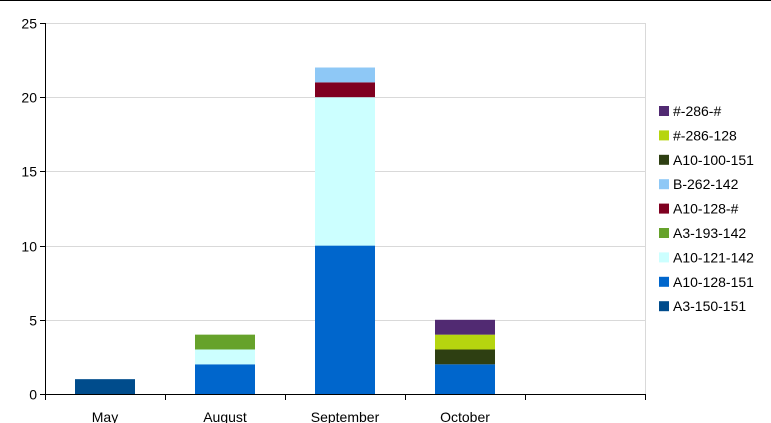 This screenshot has width=771, height=423. Describe the element at coordinates (291, 416) in the screenshot. I see `x-category-labels: May August September October` at that location.